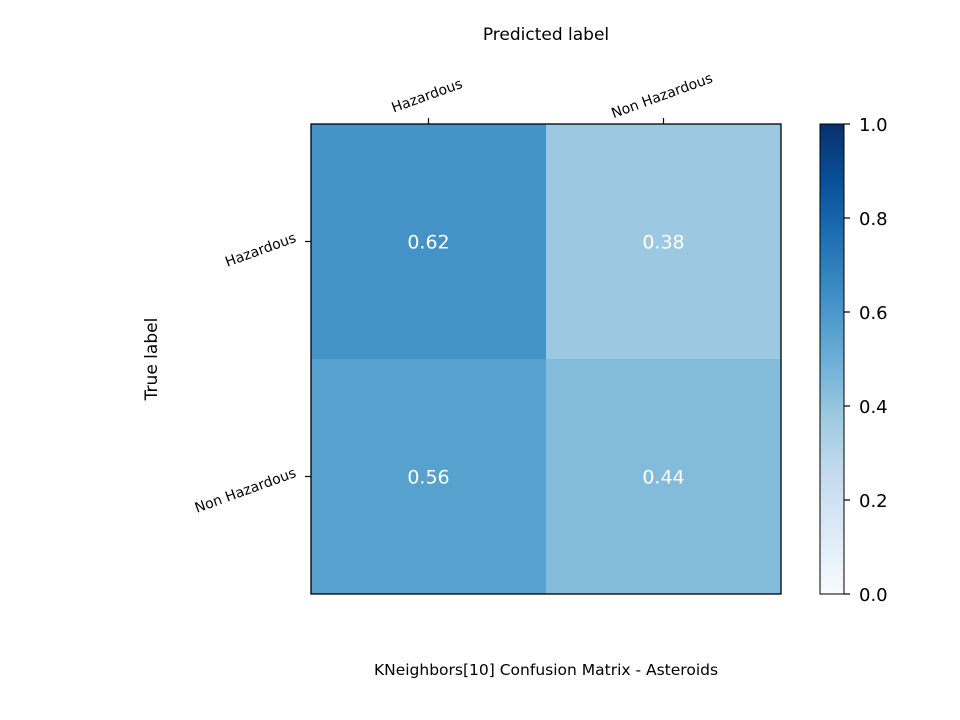 The height and width of the screenshot is (720, 960). Describe the element at coordinates (873, 407) in the screenshot. I see `colorbar-tick-label: 0.4` at that location.